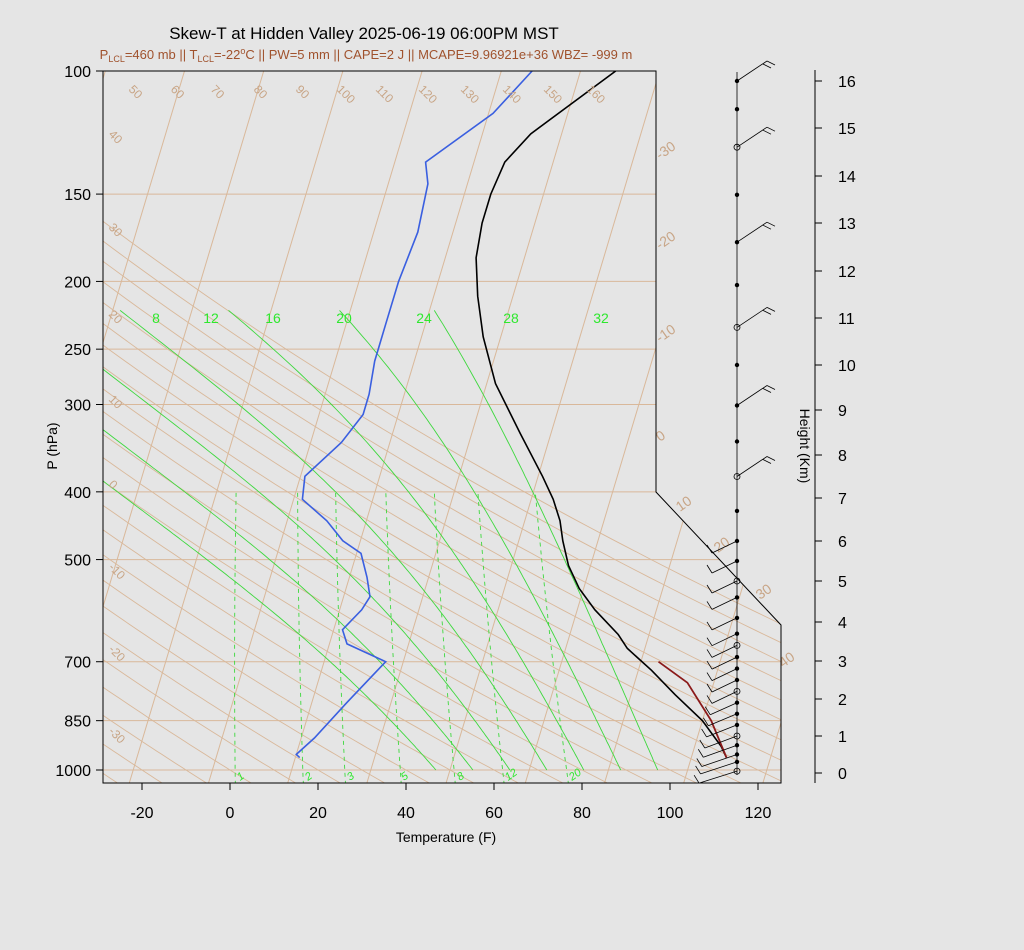 The image size is (1024, 950). Describe the element at coordinates (273, 318) in the screenshot. I see `moist-adiabat-label: 16` at that location.